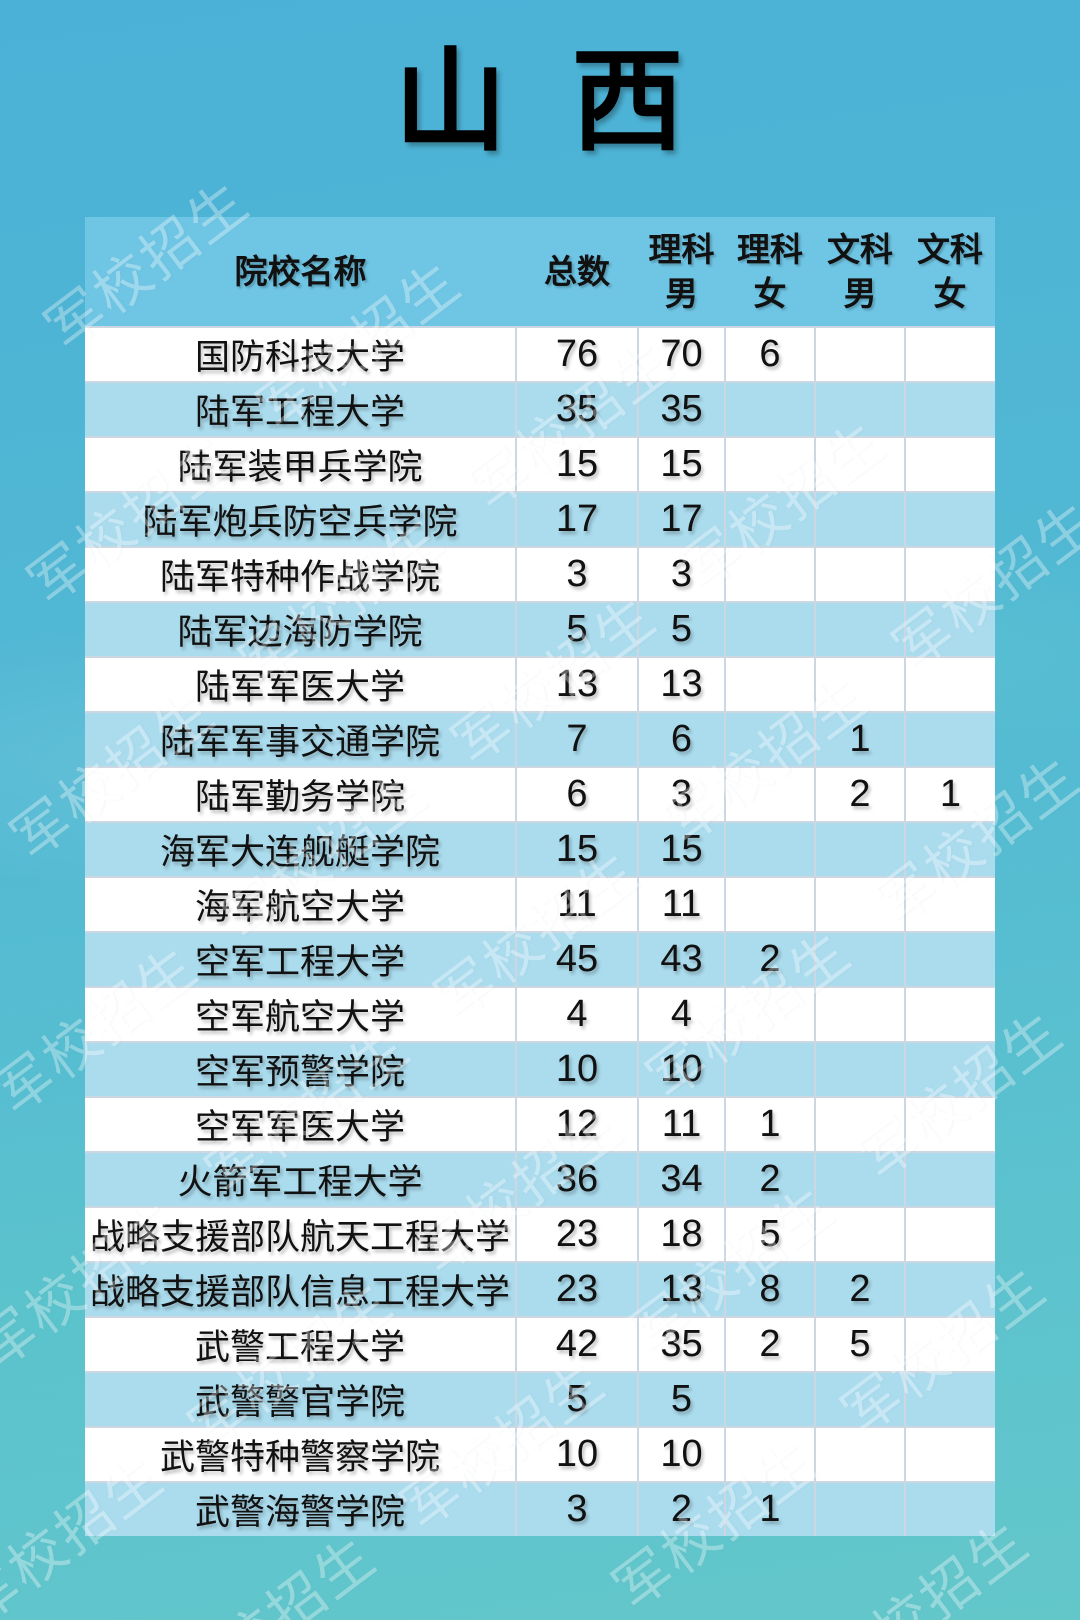 The image size is (1080, 1620). What do you see at coordinates (301, 1179) in the screenshot?
I see `school-name-cell: 火箭军工程大学` at bounding box center [301, 1179].